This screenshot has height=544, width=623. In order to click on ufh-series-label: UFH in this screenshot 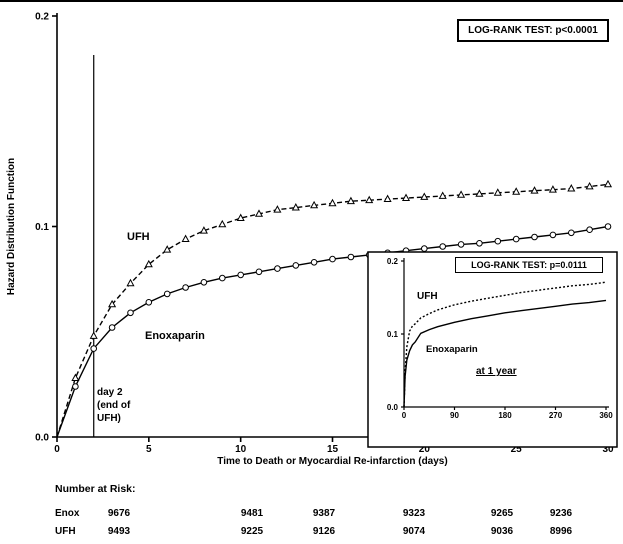, I will do `click(138, 237)`.